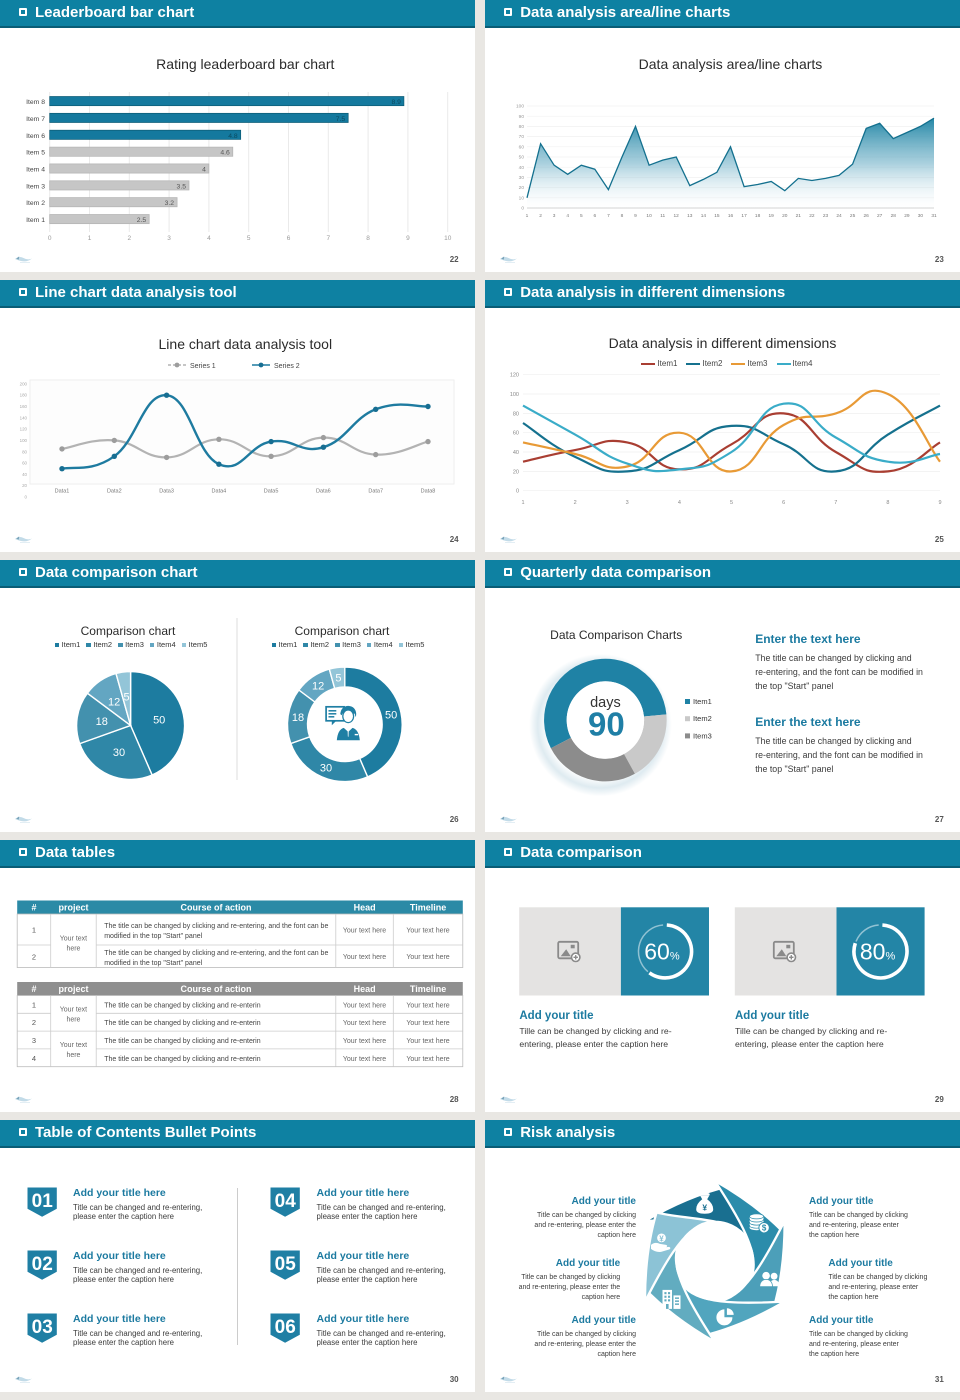  Describe the element at coordinates (772, 216) in the screenshot. I see `svg-text: 19` at that location.